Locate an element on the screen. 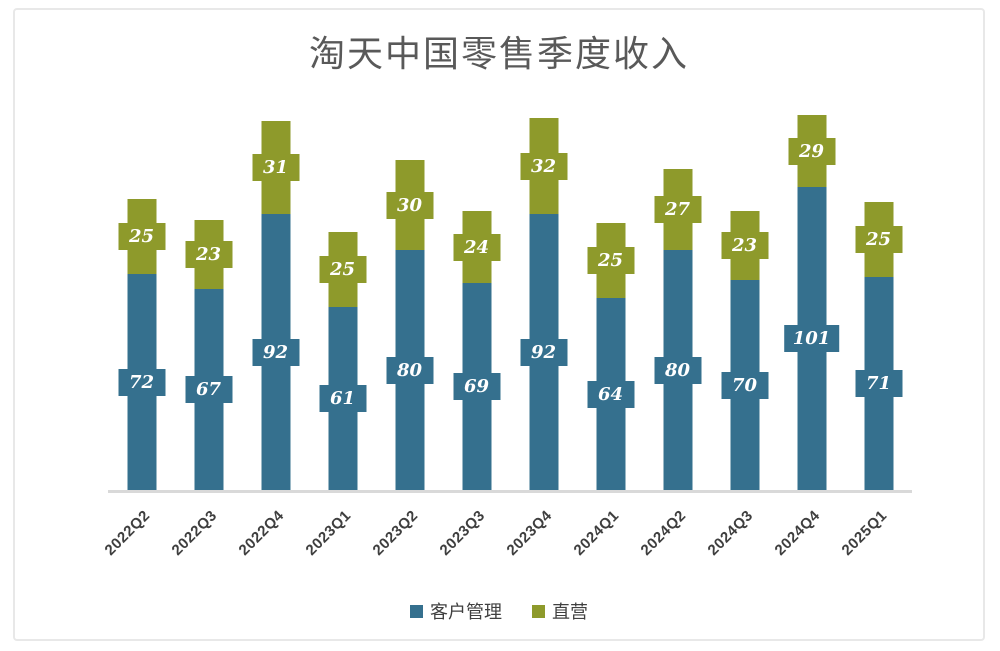 The image size is (1000, 651). data-label-直营: 30 is located at coordinates (409, 205).